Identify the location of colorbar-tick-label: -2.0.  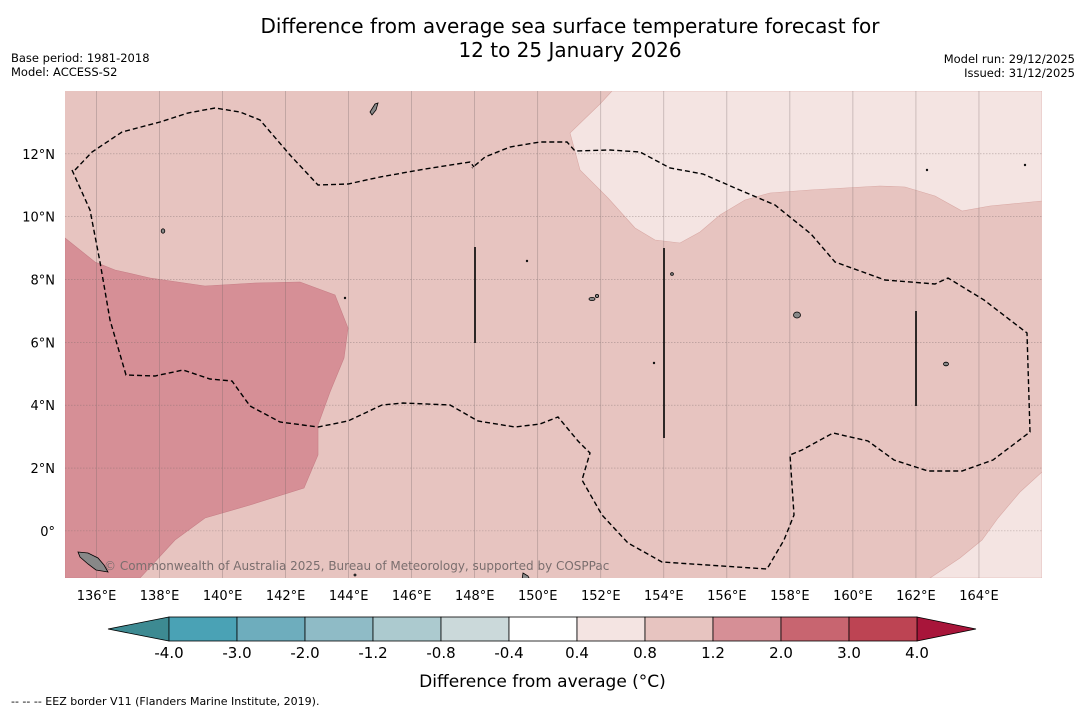
(304, 653).